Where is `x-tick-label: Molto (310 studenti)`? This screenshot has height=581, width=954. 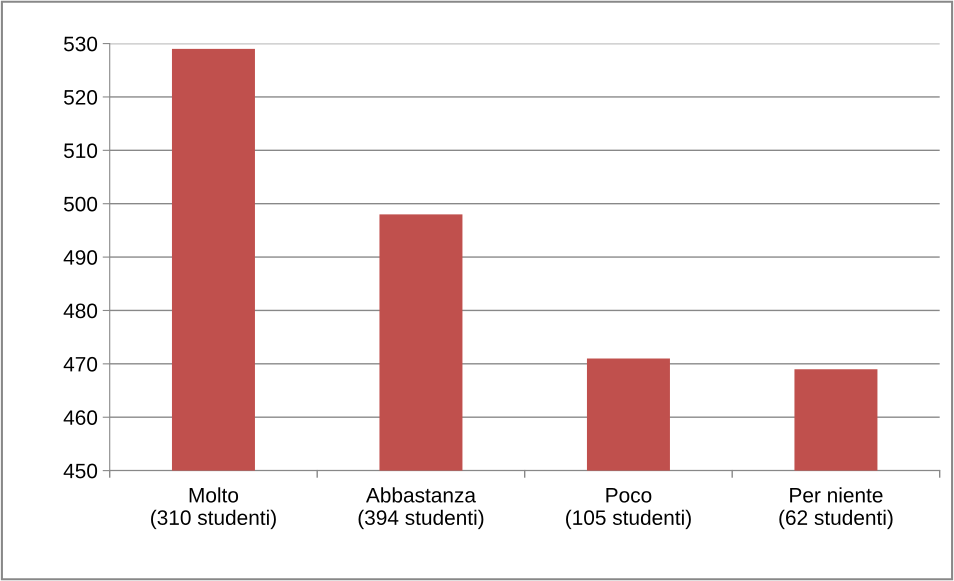 x-tick-label: Molto (310 studenti) is located at coordinates (213, 508).